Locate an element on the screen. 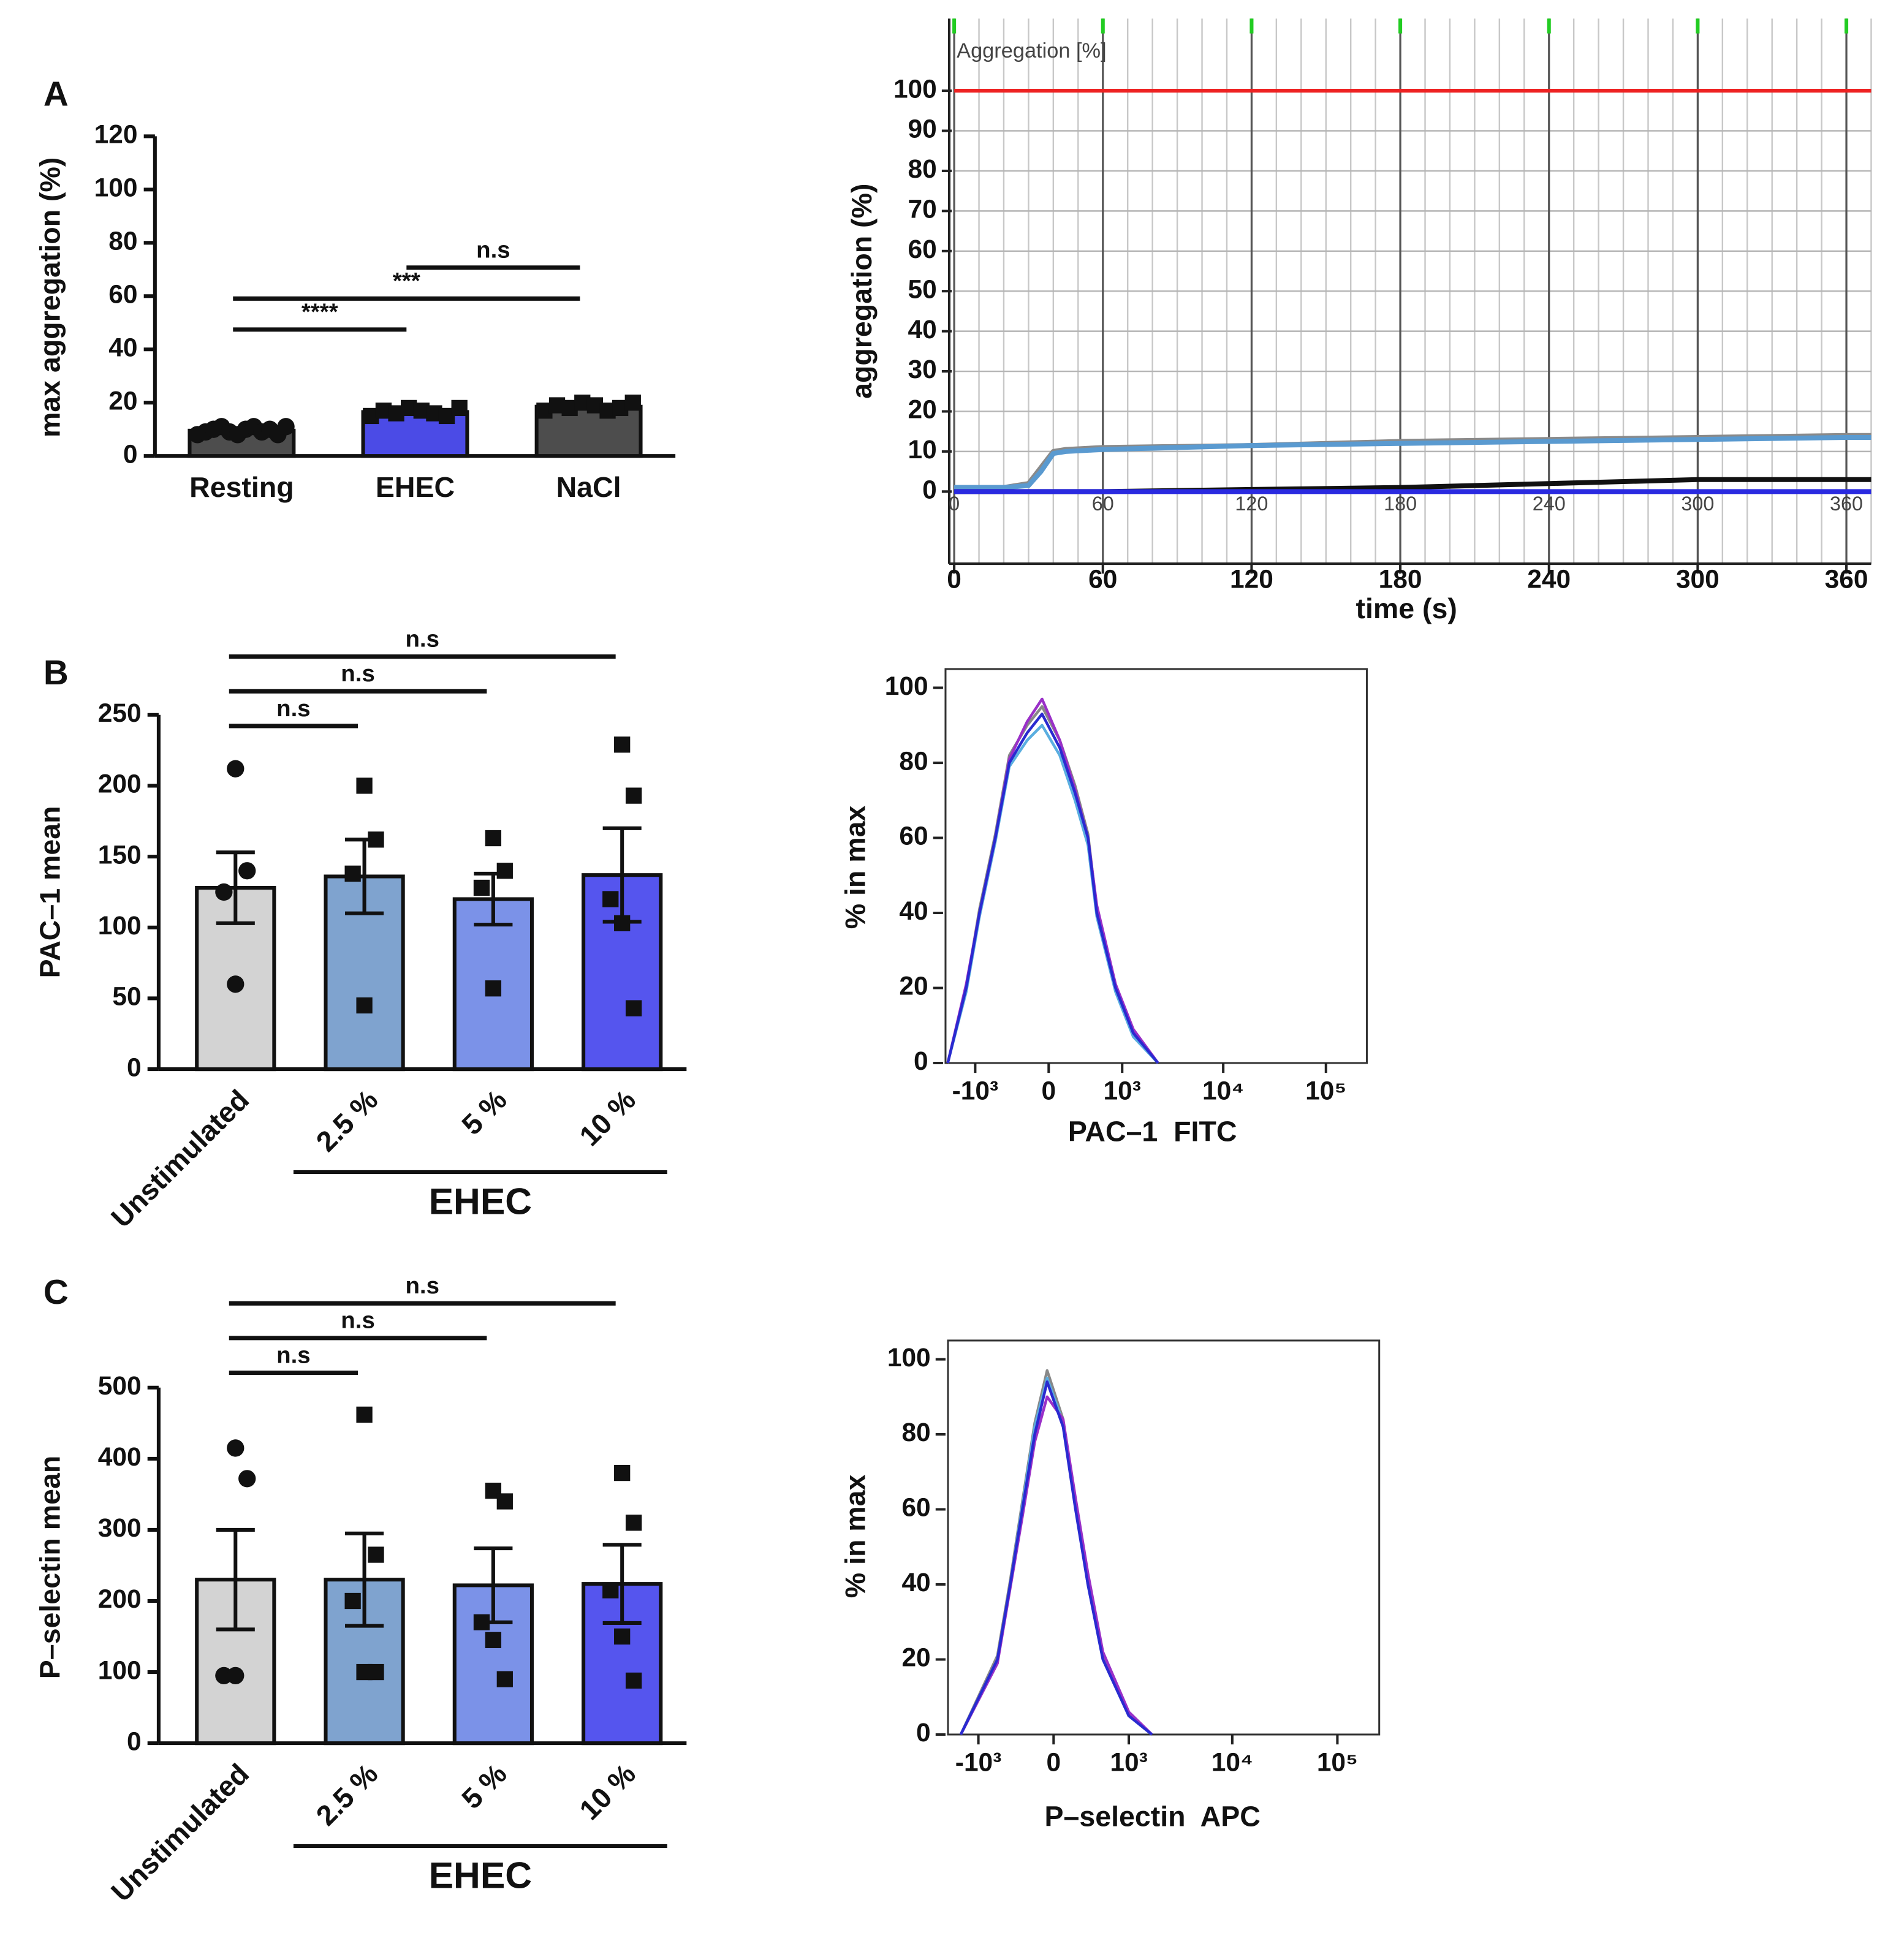 Image resolution: width=1896 pixels, height=1960 pixels. x-tick-label: 10⁴ is located at coordinates (1233, 1762).